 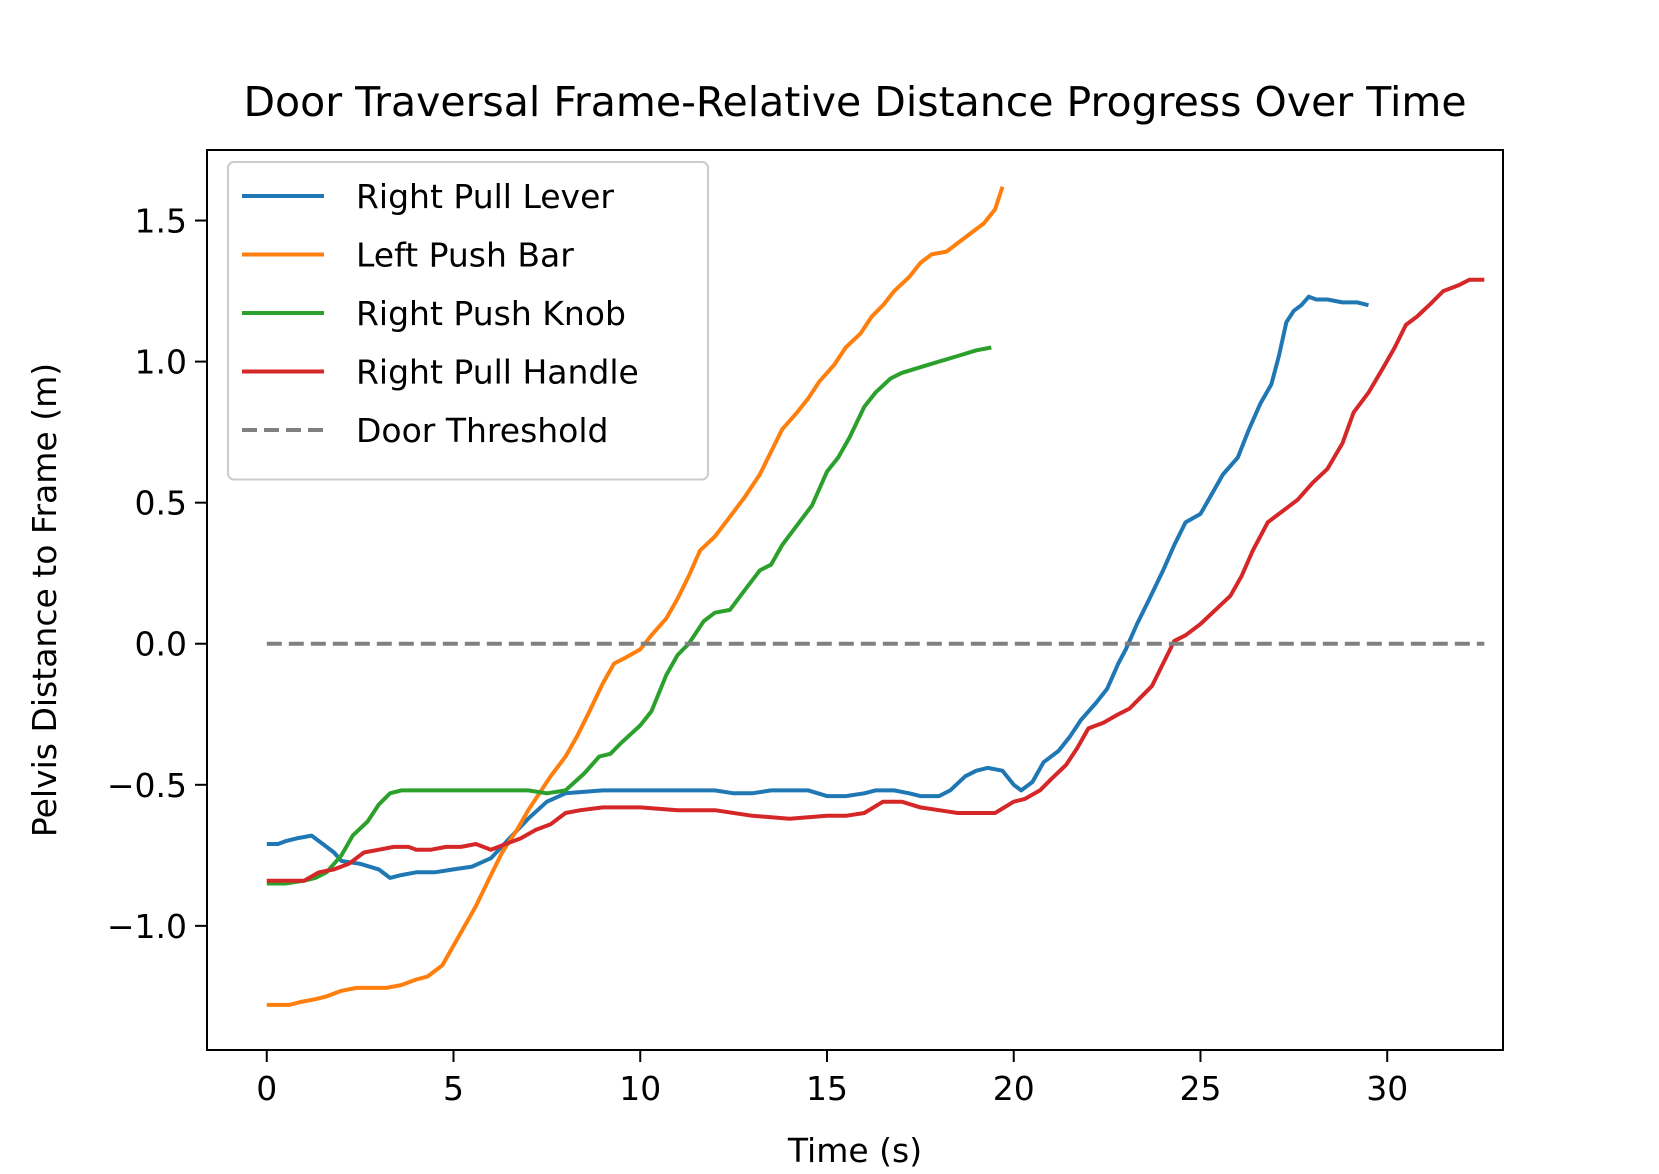 I want to click on x-tick-label: 15, so click(x=827, y=1088).